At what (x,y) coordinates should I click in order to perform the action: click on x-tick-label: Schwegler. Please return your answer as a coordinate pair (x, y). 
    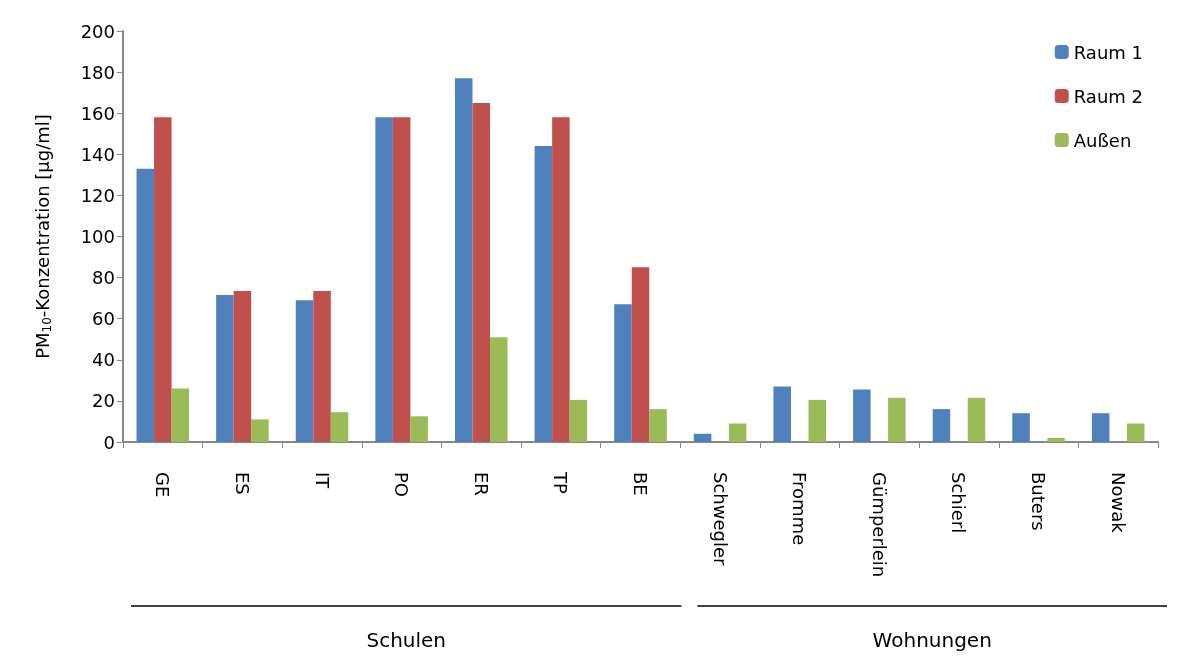
    Looking at the image, I should click on (720, 519).